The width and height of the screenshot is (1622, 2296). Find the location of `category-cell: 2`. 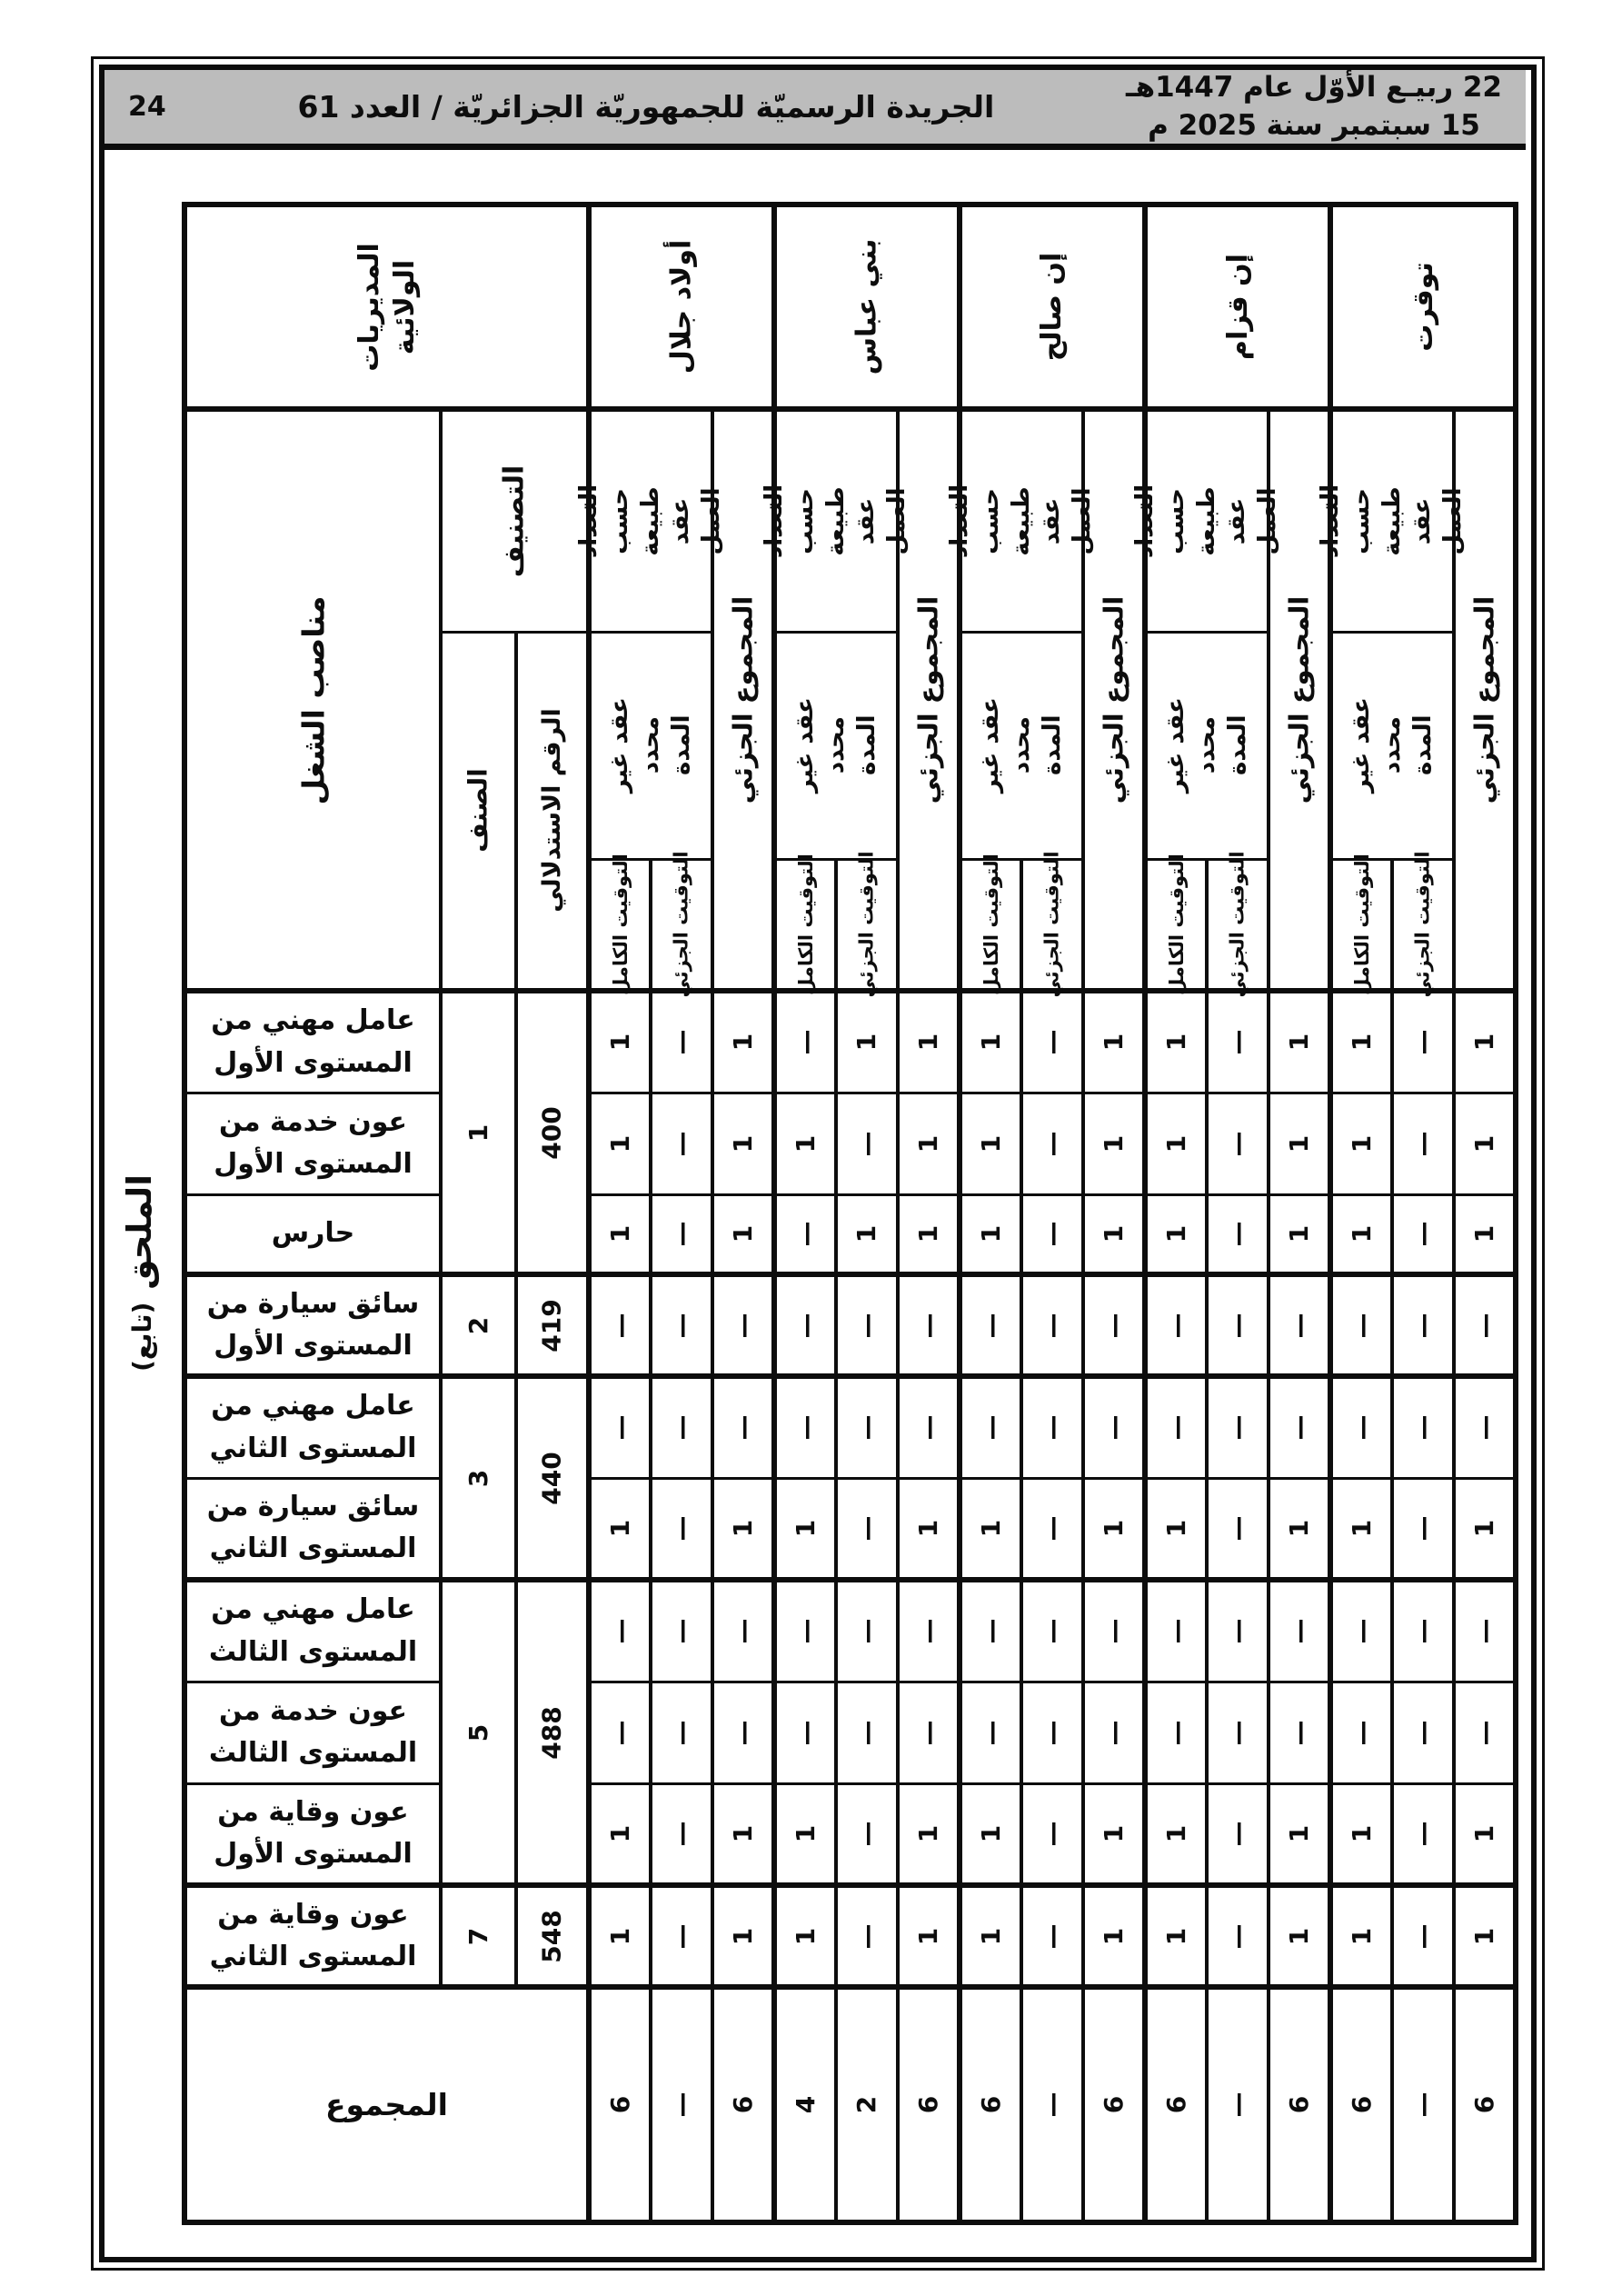

category-cell: 2 is located at coordinates (478, 1325).